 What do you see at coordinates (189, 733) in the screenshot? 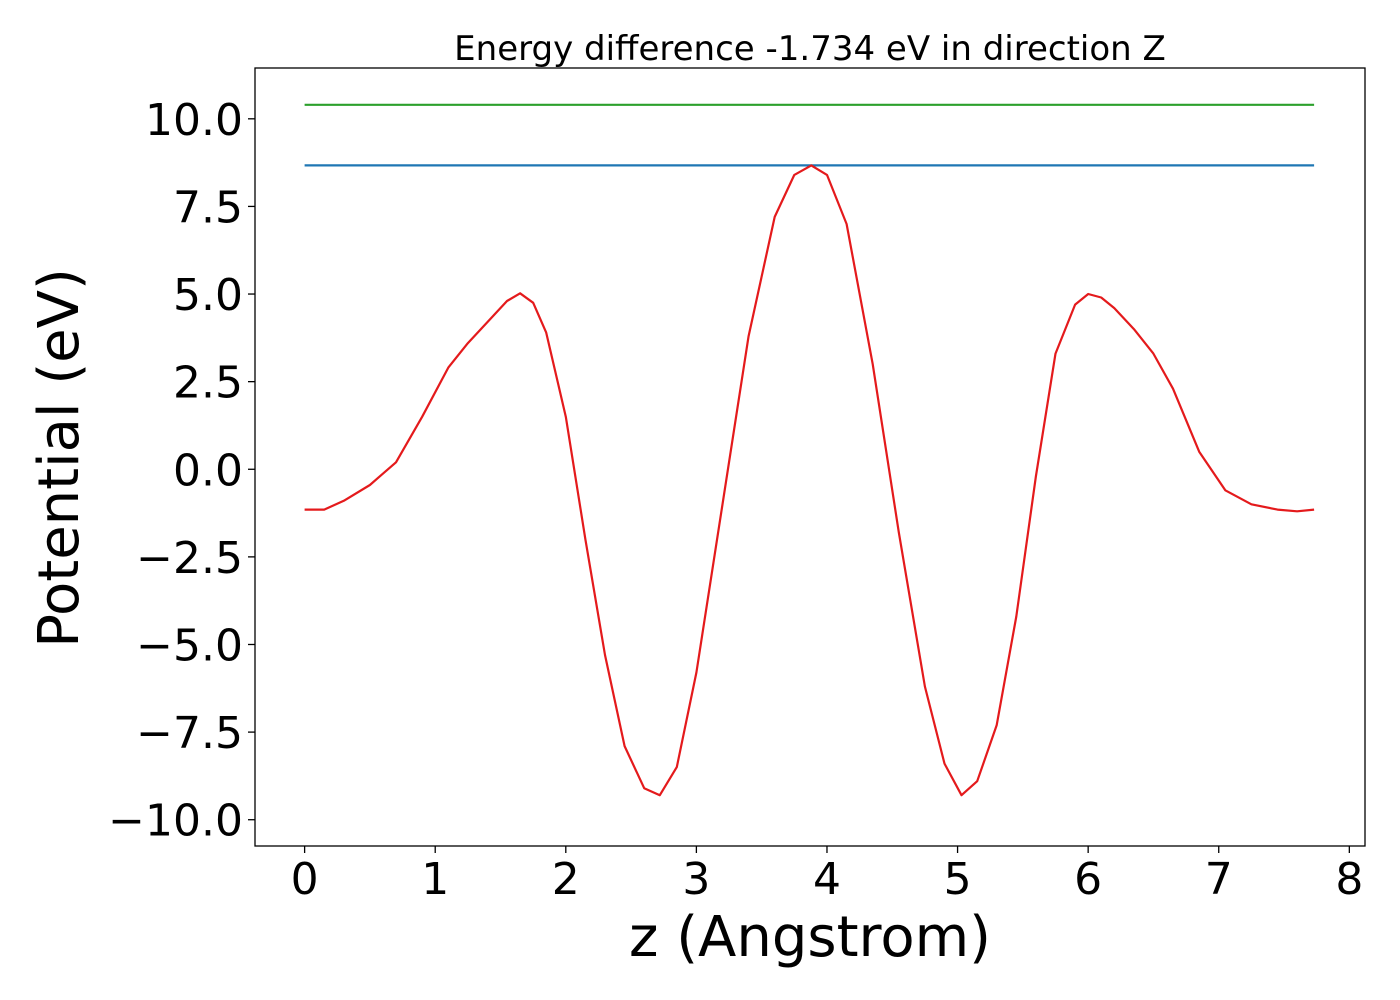
I see `y-tick-label: −7.5` at bounding box center [189, 733].